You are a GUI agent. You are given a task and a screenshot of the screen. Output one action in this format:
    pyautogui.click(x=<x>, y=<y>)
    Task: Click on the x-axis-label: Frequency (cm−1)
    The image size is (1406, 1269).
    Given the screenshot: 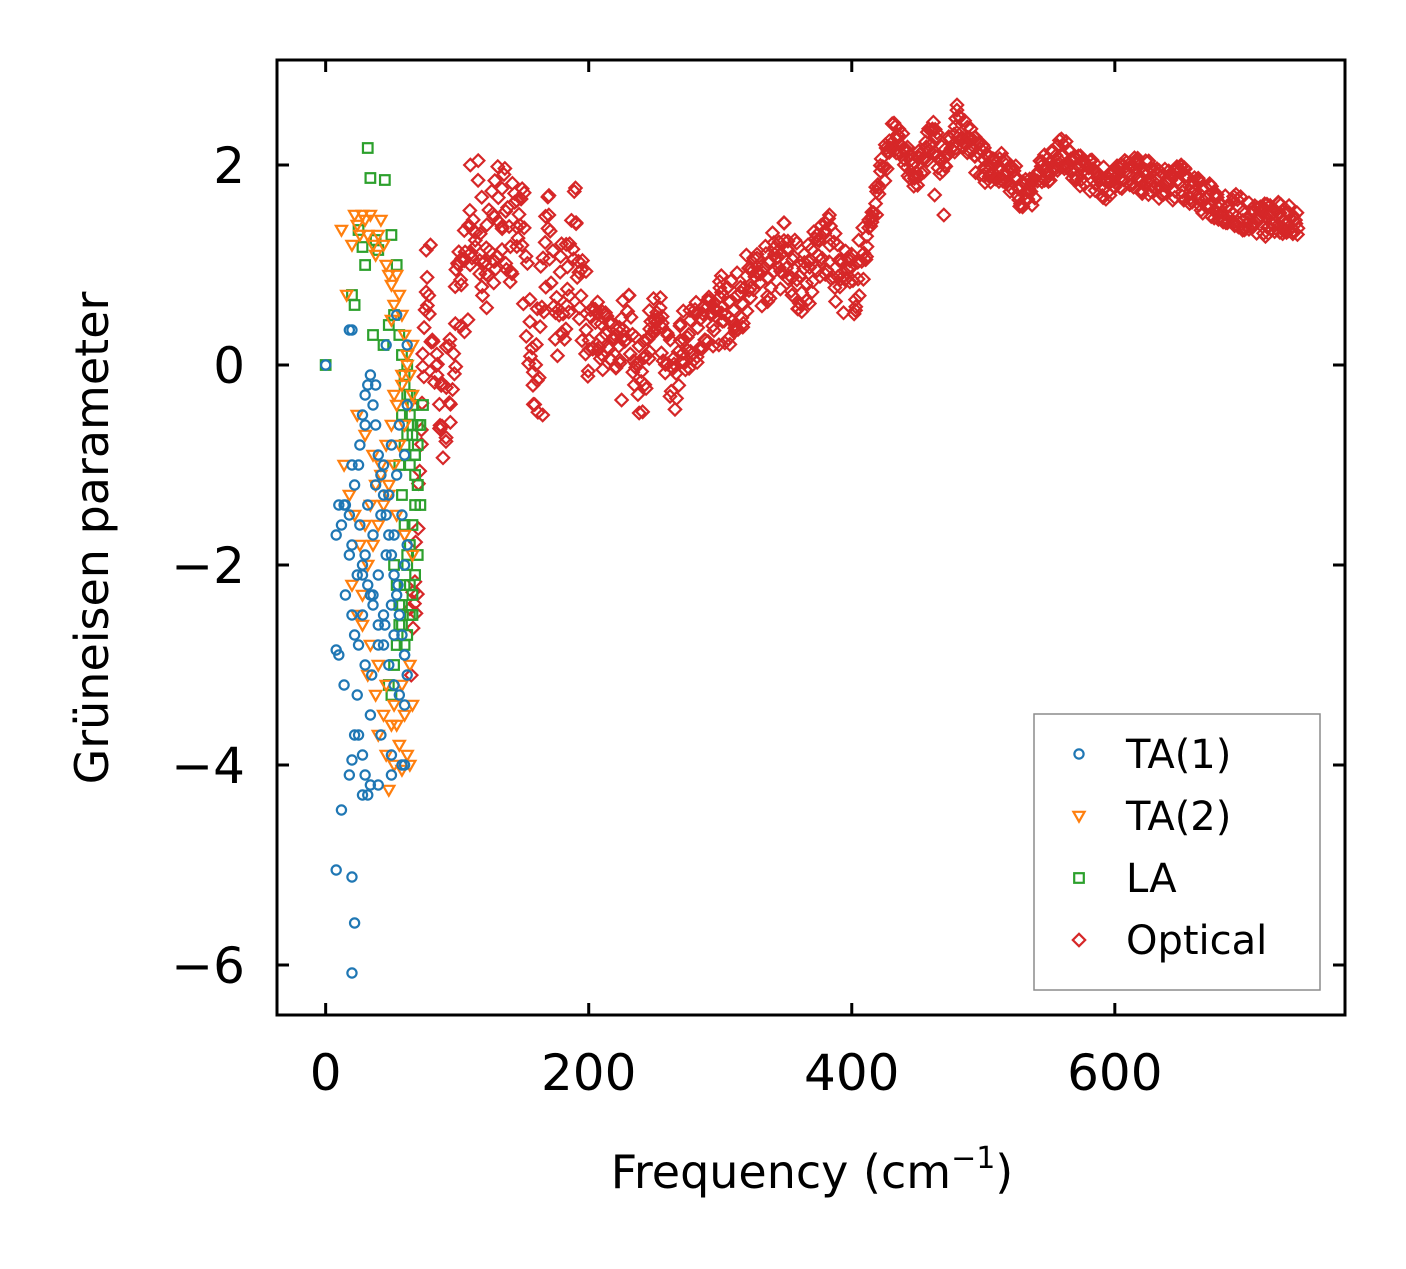 What is the action you would take?
    pyautogui.click(x=812, y=1170)
    